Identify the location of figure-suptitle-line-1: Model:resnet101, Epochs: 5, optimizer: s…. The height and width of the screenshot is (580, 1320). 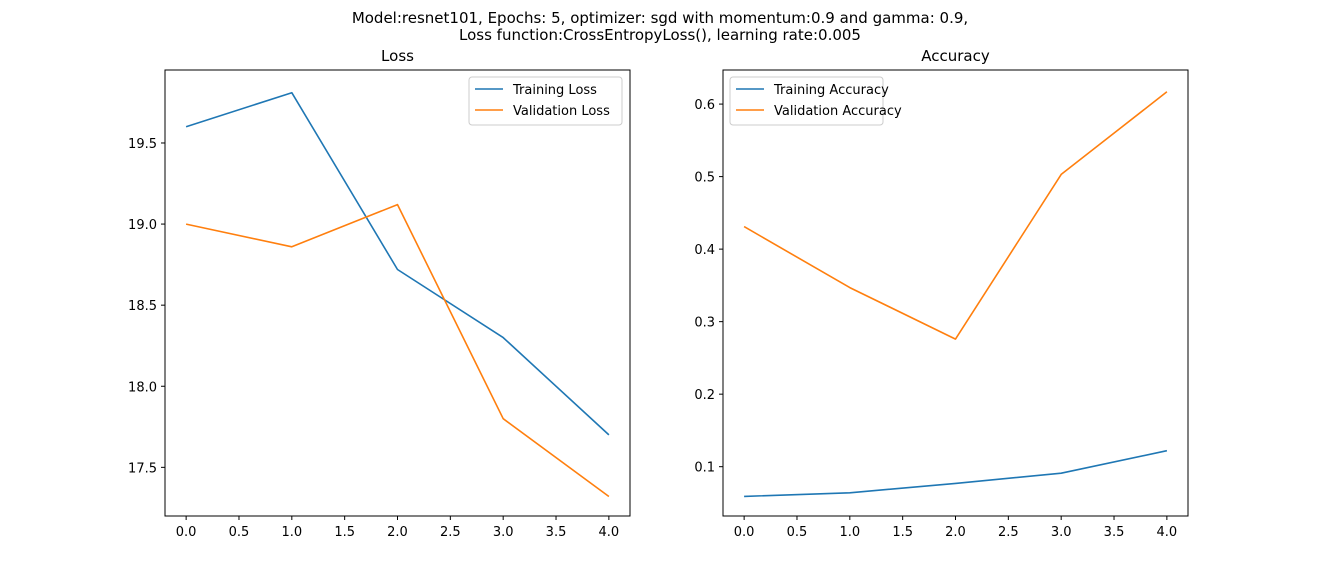
(660, 18).